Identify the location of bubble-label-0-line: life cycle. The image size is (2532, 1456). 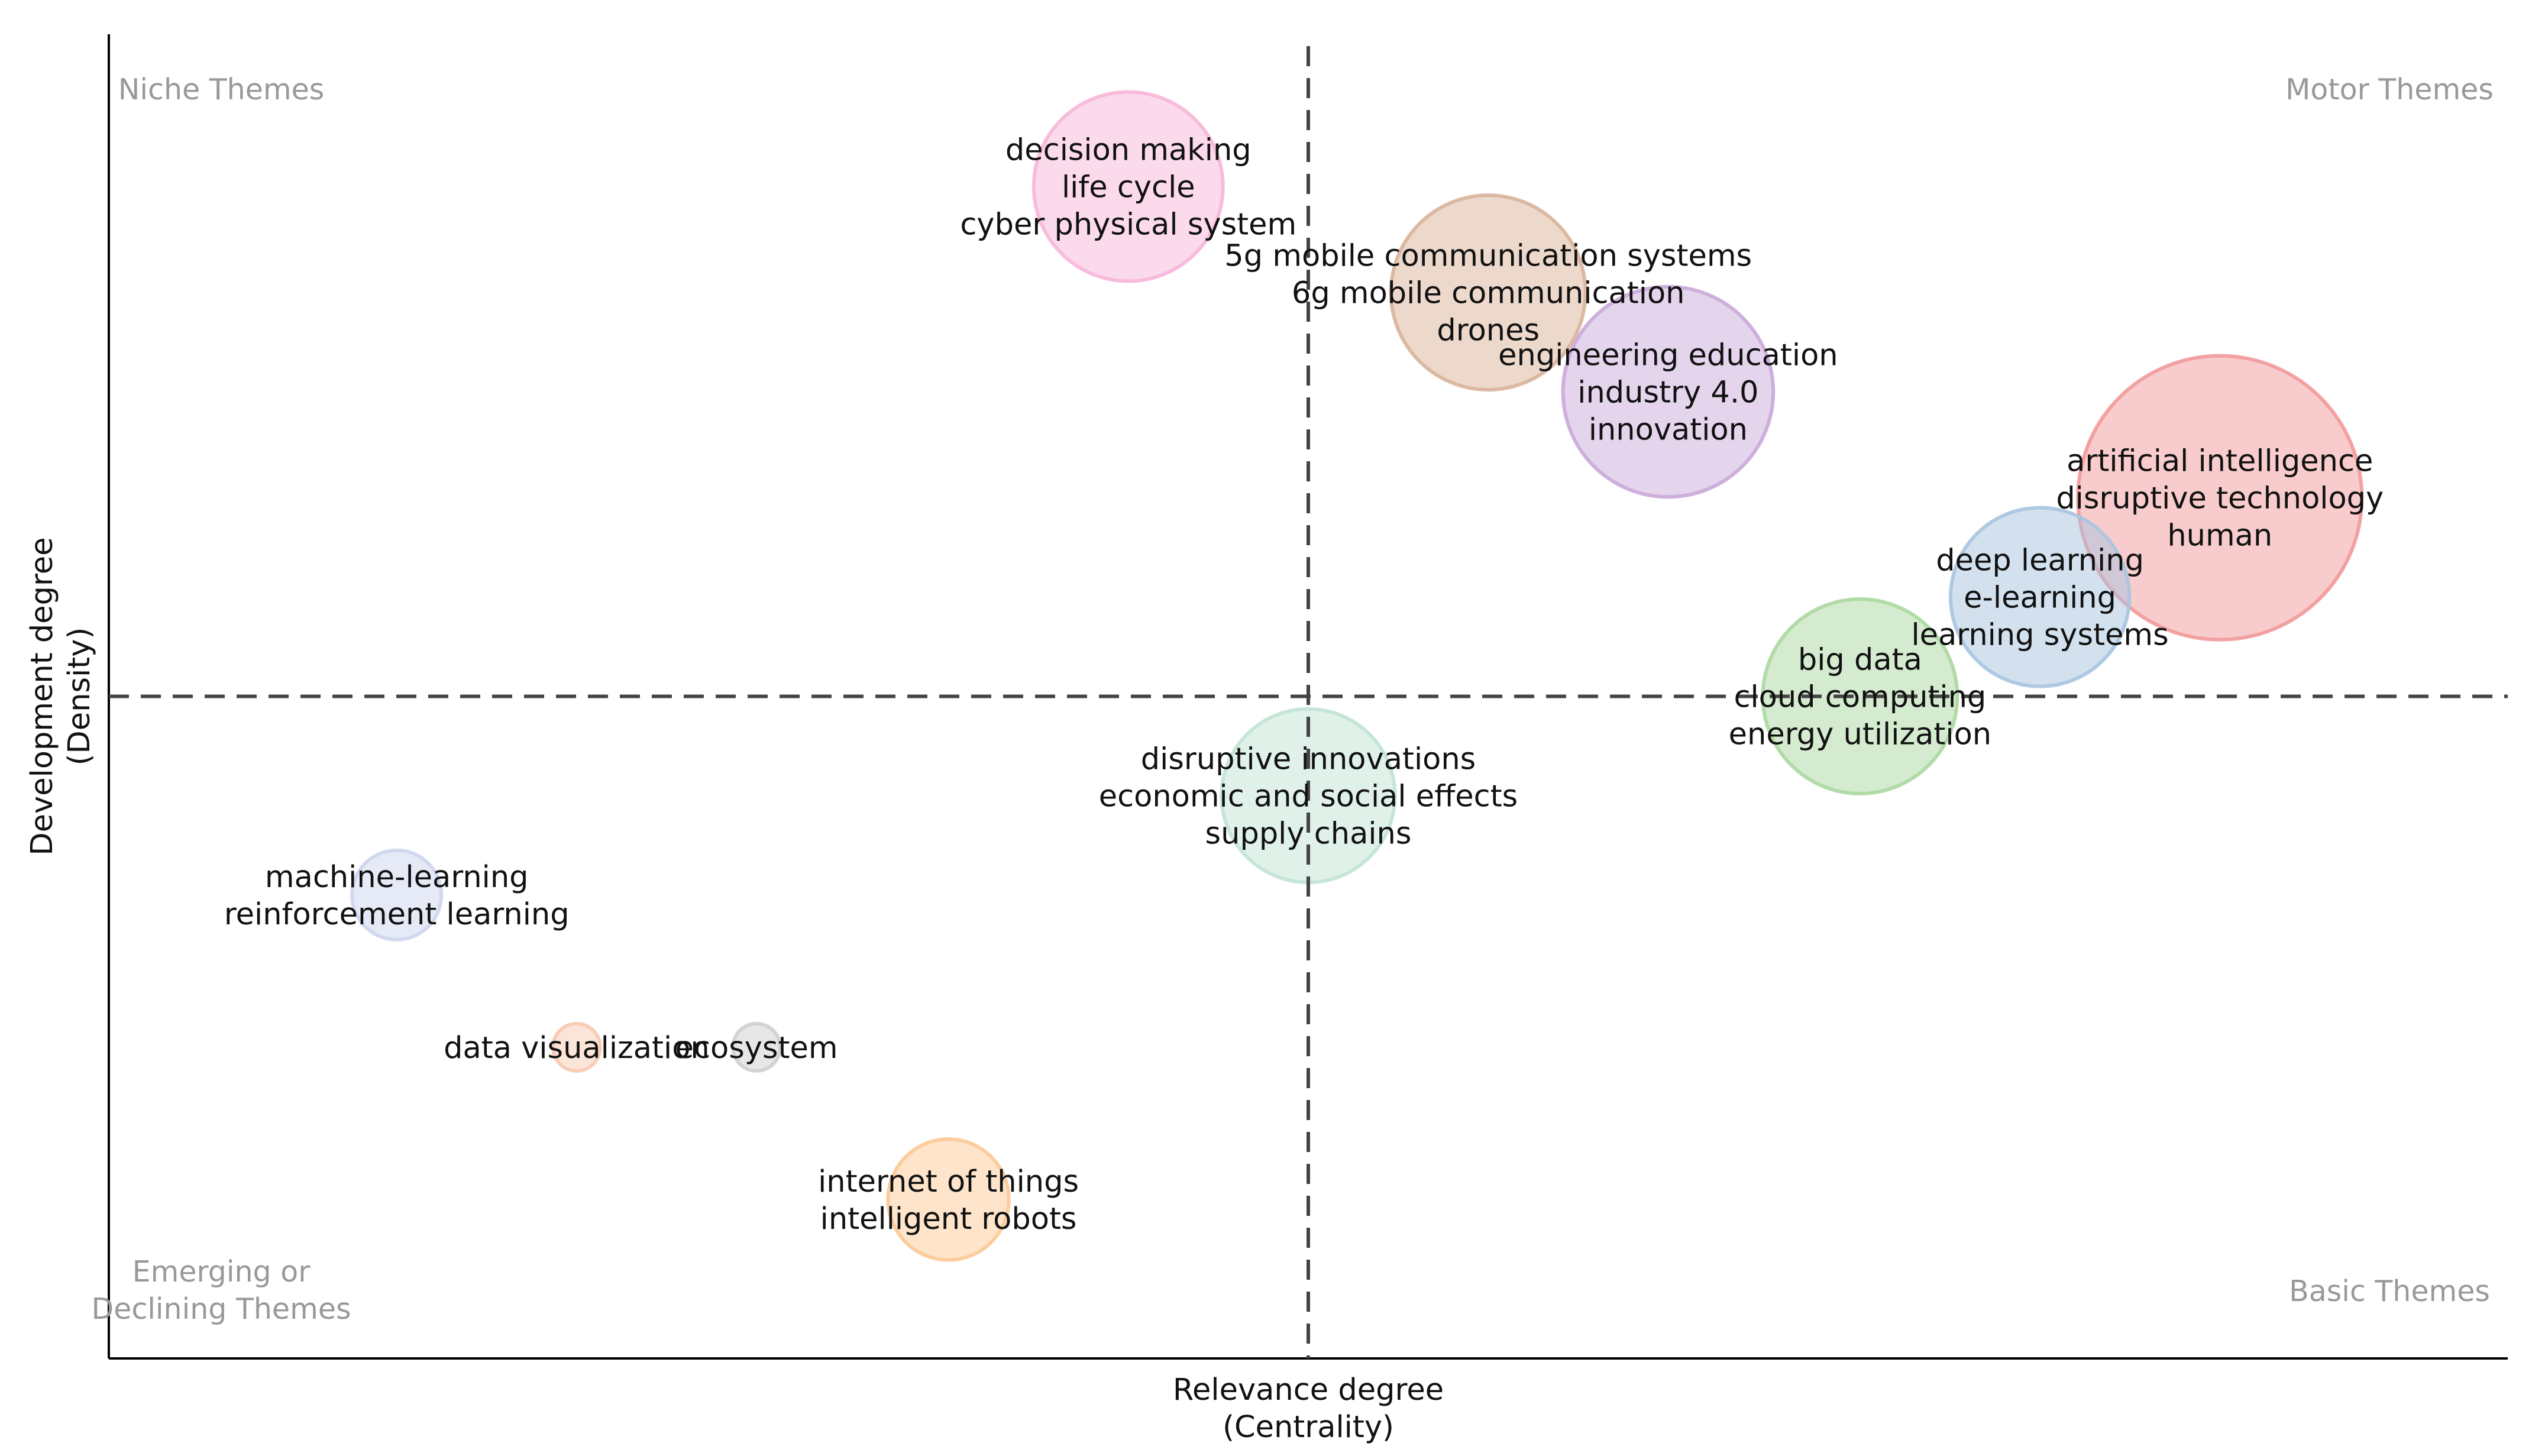
(1128, 188).